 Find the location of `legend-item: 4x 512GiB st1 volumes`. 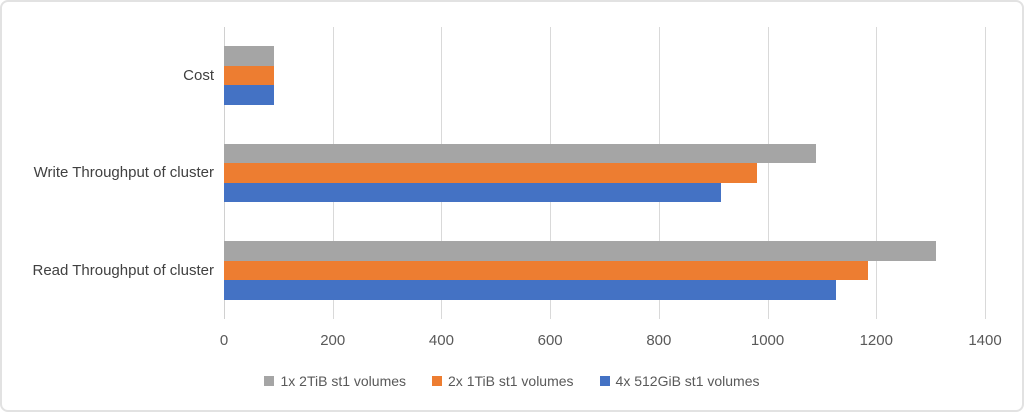

legend-item: 4x 512GiB st1 volumes is located at coordinates (679, 381).